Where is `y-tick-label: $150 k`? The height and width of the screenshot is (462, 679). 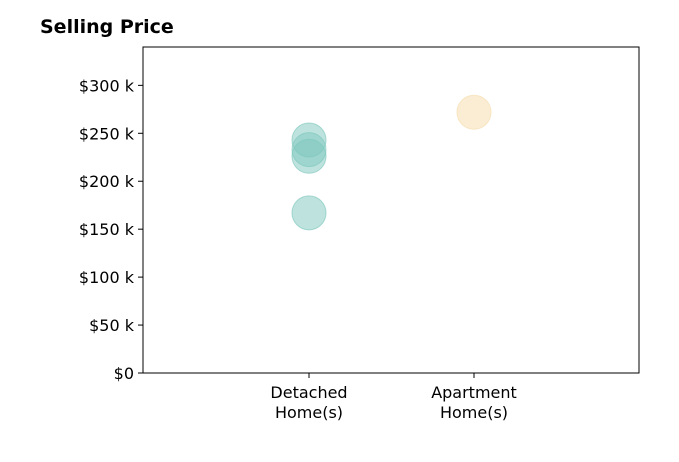
y-tick-label: $150 k is located at coordinates (107, 229).